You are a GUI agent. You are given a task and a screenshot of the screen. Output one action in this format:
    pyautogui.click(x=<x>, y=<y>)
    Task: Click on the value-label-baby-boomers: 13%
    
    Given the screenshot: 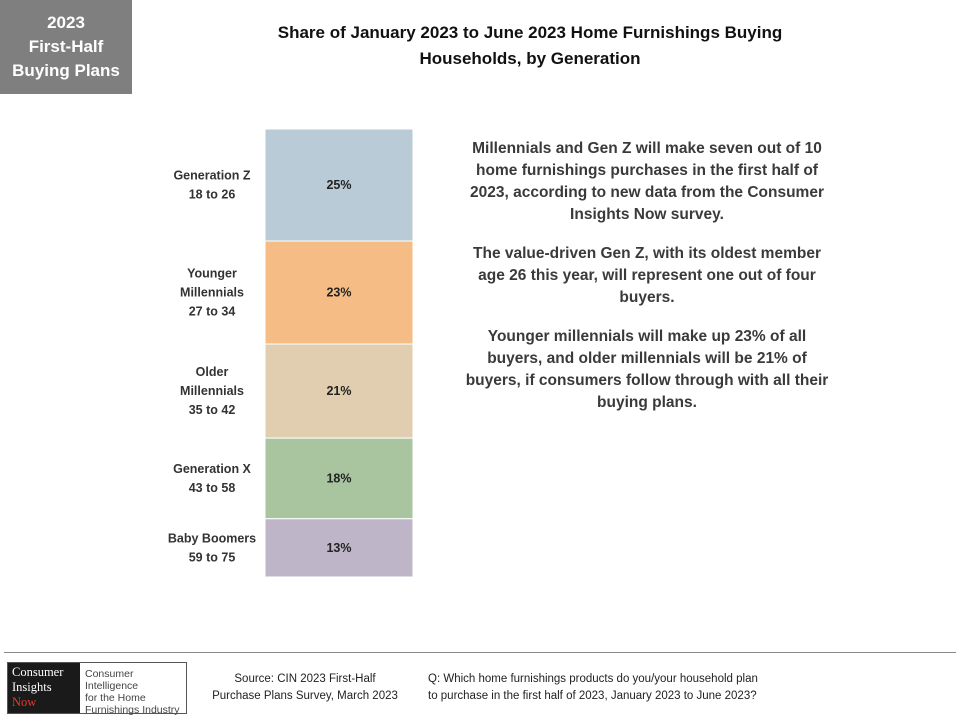 What is the action you would take?
    pyautogui.click(x=338, y=548)
    